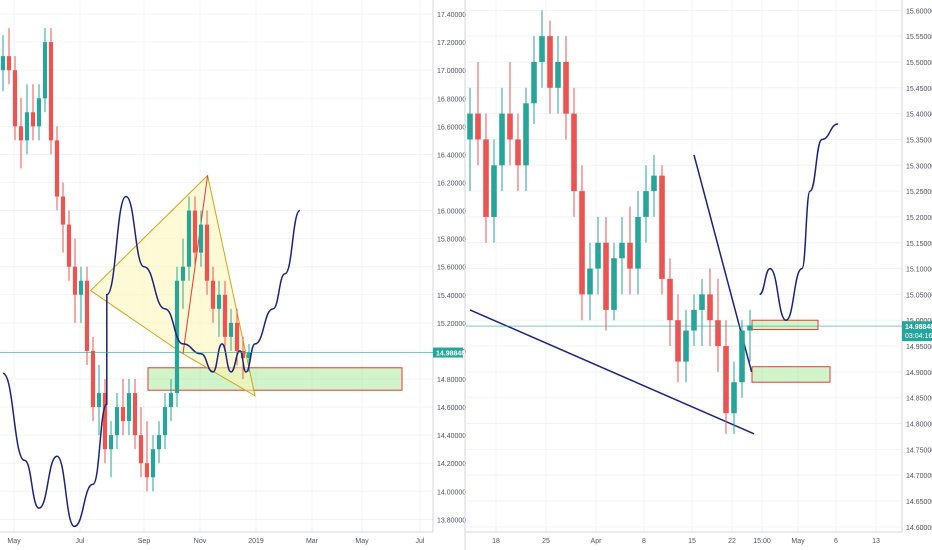  Describe the element at coordinates (919, 166) in the screenshot. I see `y-tick-label: 15.30000` at that location.